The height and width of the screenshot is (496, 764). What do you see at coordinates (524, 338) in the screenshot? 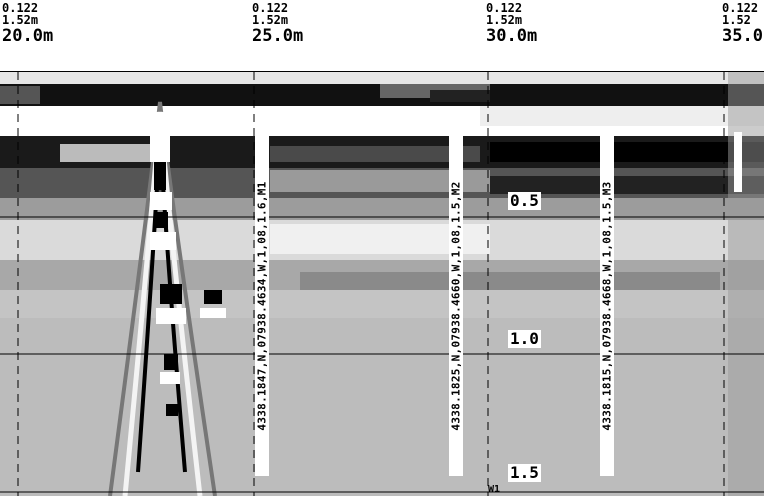
I see `depth-label-1-0: 1.0` at bounding box center [524, 338].